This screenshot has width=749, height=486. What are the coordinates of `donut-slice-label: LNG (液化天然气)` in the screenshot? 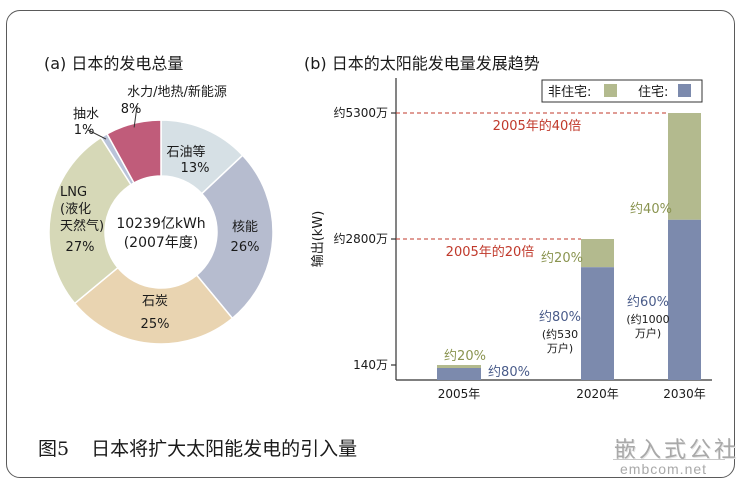 It's located at (82, 209).